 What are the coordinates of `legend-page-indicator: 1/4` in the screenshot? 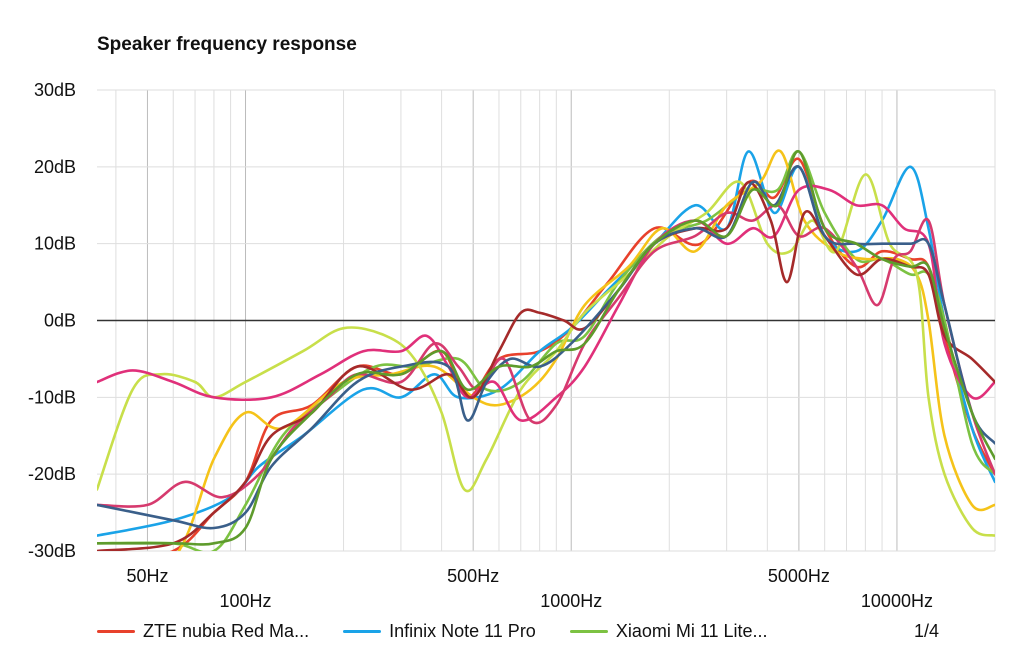 It's located at (926, 630).